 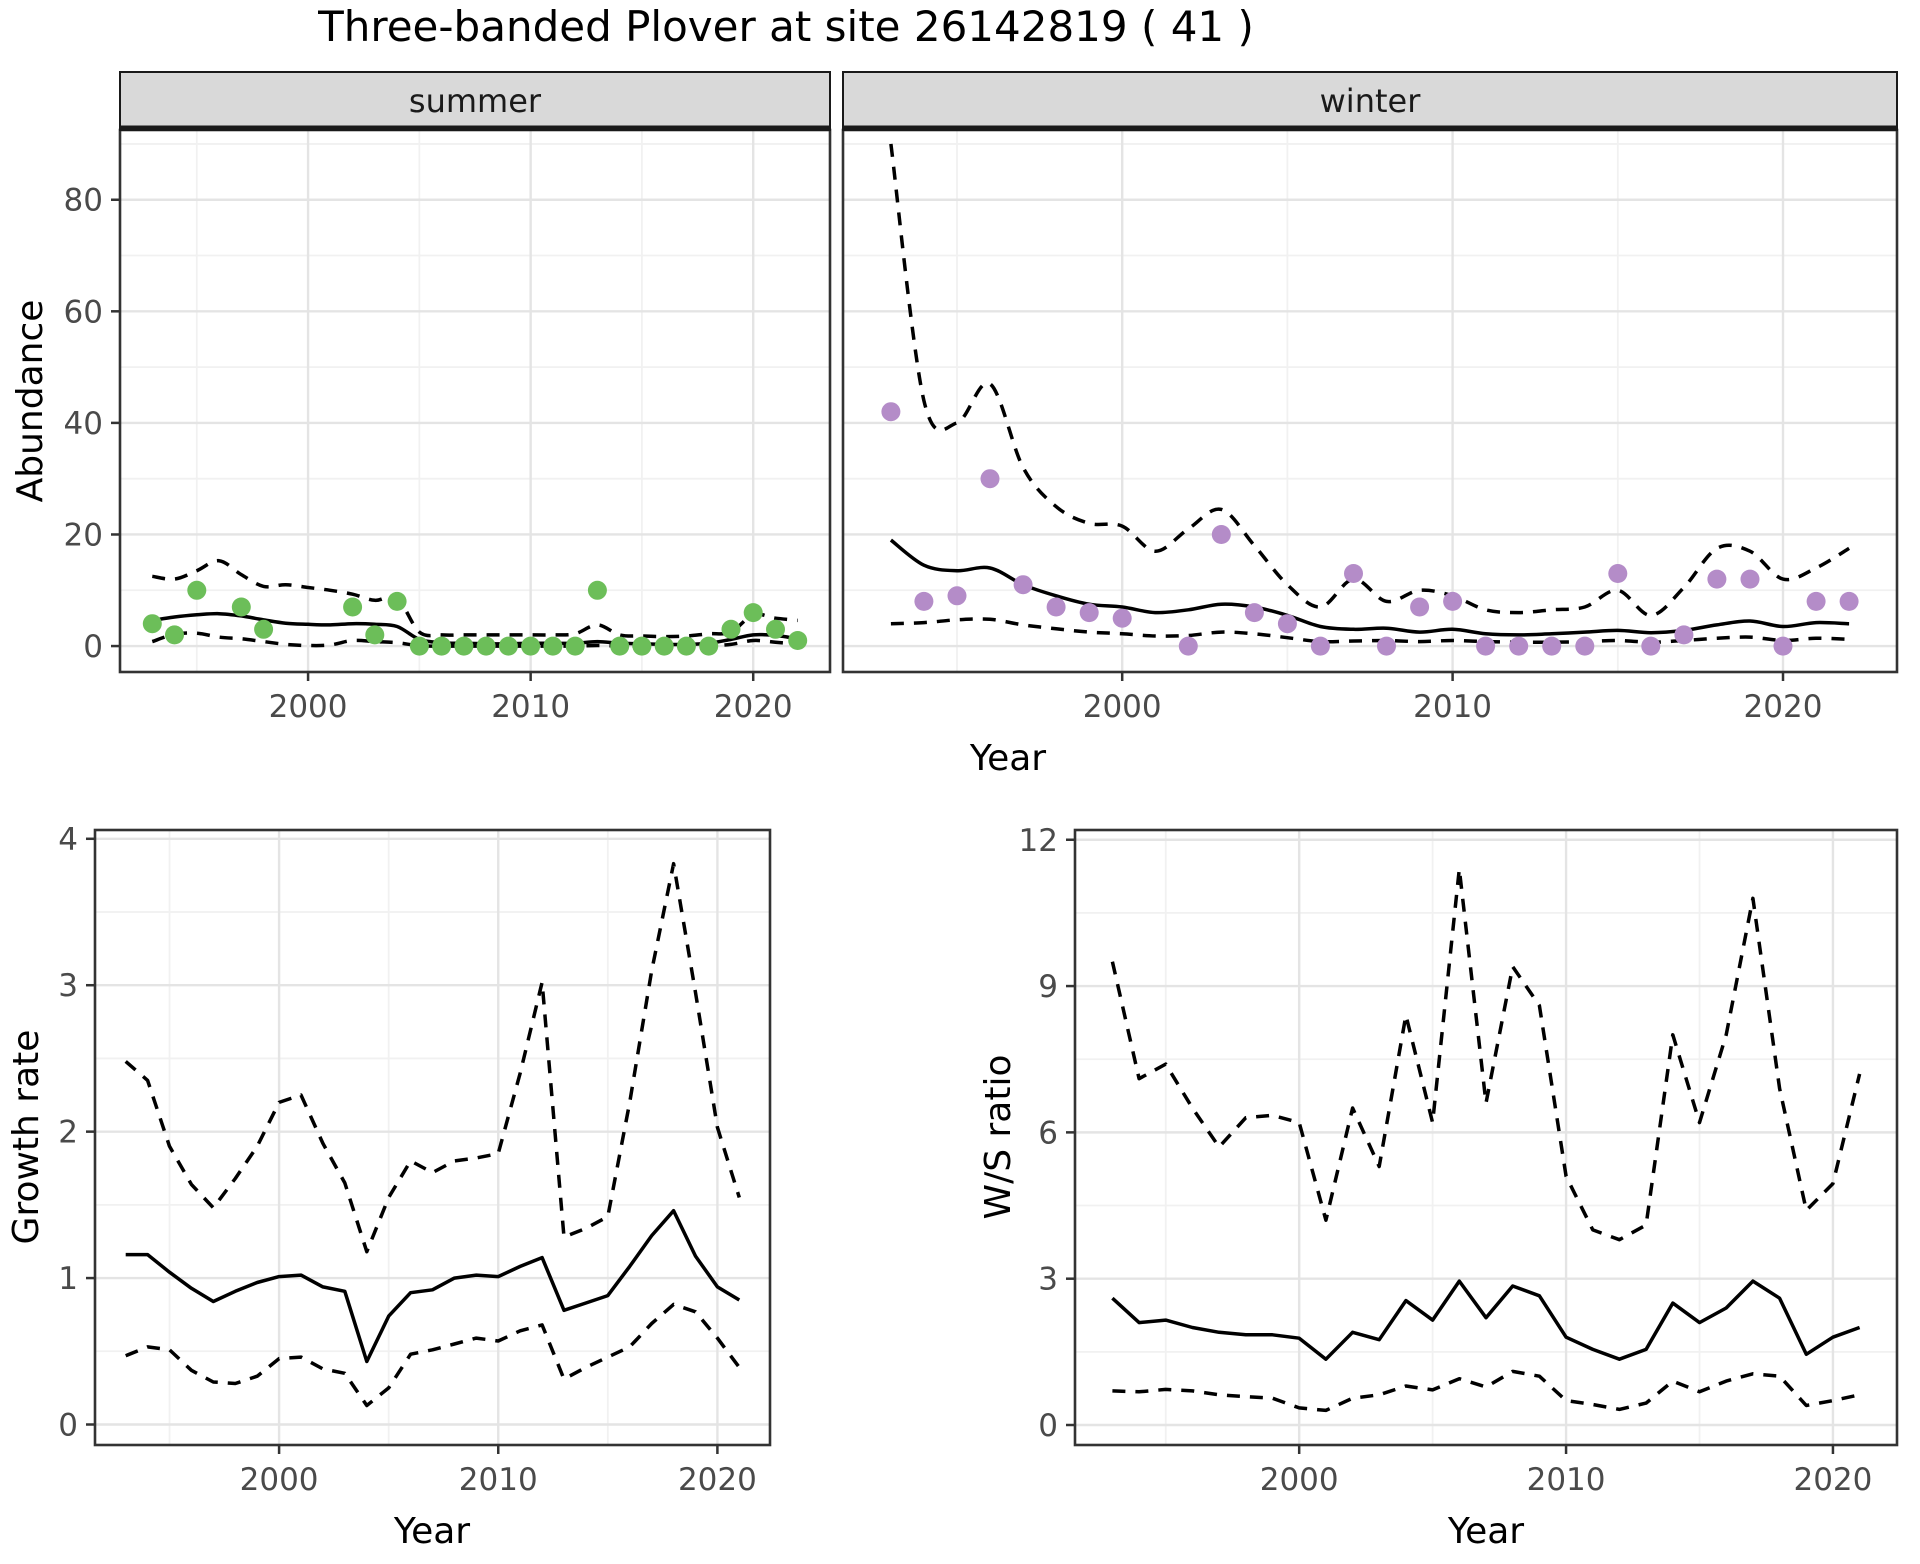 I want to click on y-tick-label: 12, so click(x=1038, y=841).